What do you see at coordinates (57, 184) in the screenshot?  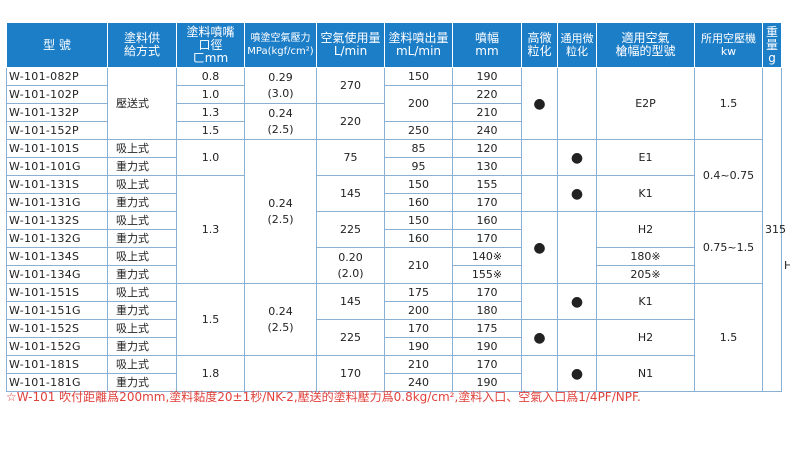 I see `model-cell: W-101-131S` at bounding box center [57, 184].